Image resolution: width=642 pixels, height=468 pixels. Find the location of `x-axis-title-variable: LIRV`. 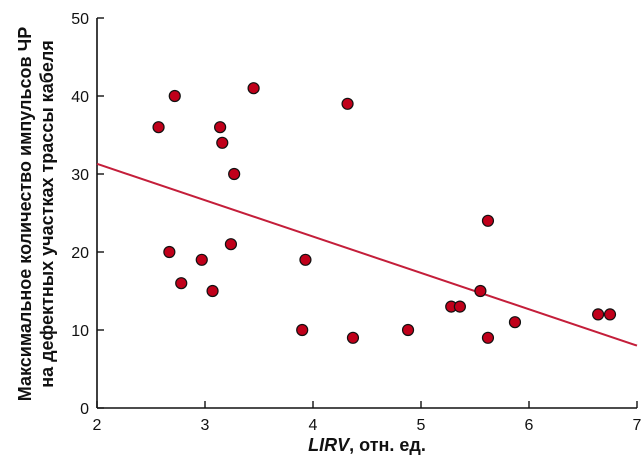

x-axis-title-variable: LIRV is located at coordinates (329, 445).